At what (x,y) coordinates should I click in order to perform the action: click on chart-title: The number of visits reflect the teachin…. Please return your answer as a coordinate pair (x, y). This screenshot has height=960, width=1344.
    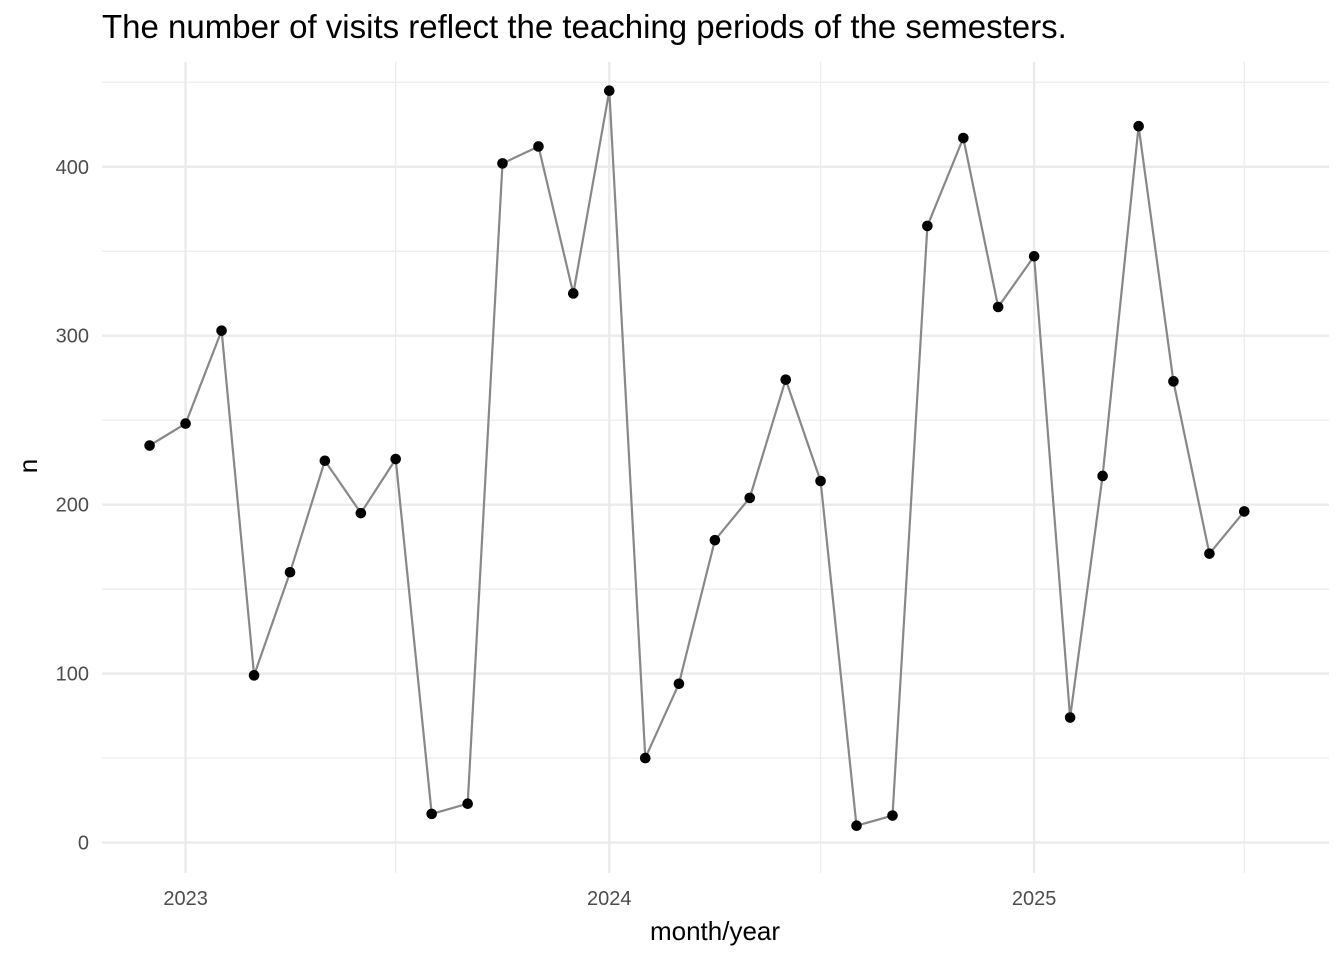
    Looking at the image, I should click on (584, 26).